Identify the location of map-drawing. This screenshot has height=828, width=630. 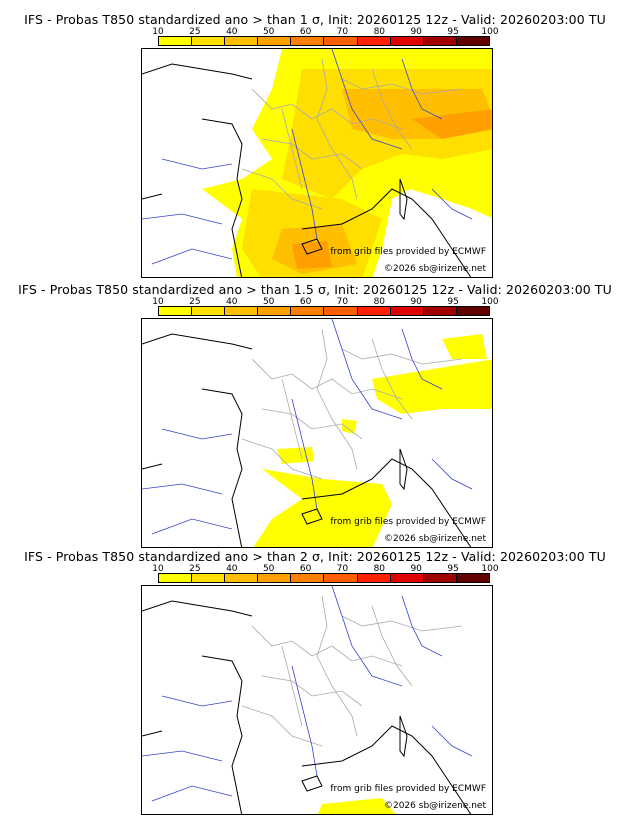
(307, 700).